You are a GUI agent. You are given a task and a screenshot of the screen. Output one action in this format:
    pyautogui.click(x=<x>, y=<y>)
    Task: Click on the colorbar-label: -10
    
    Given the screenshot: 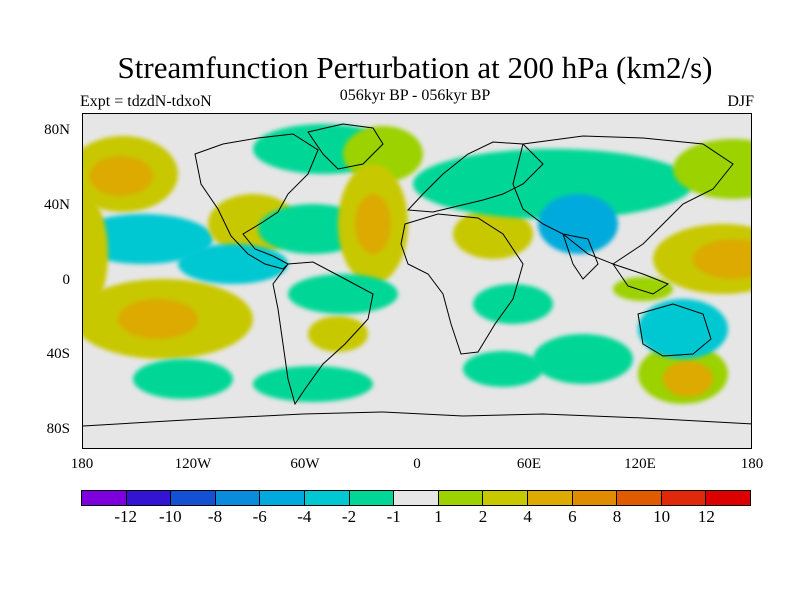 What is the action you would take?
    pyautogui.click(x=170, y=516)
    